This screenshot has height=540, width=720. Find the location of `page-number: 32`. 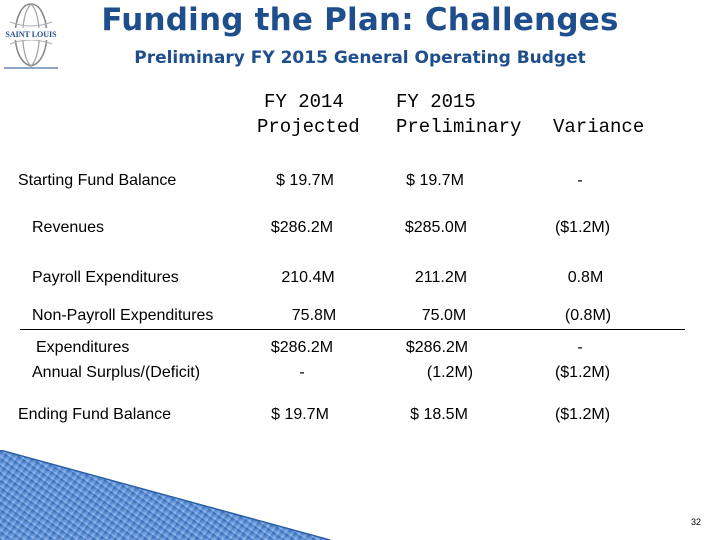

page-number: 32 is located at coordinates (695, 522).